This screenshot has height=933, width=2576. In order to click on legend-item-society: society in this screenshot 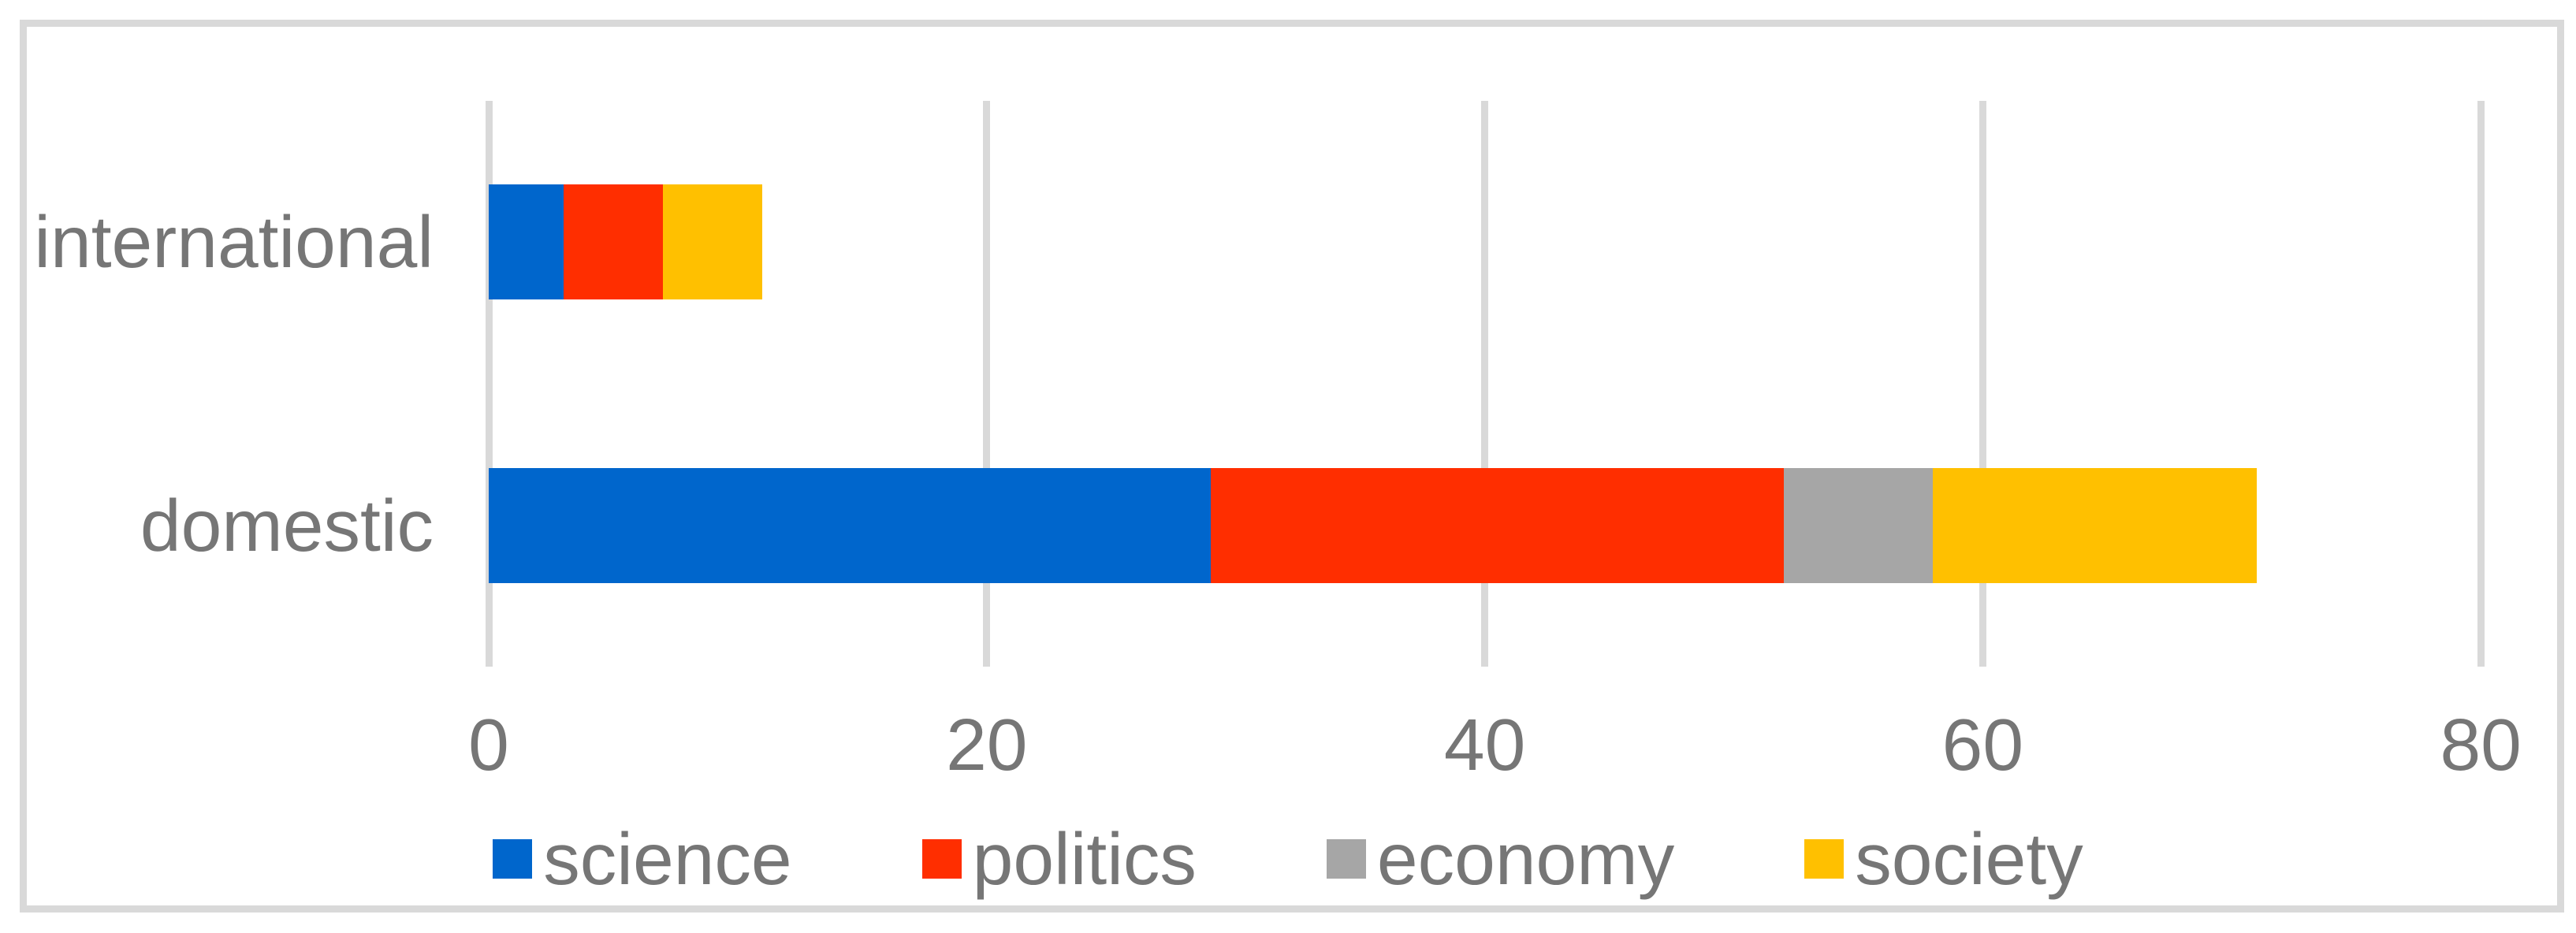, I will do `click(1943, 858)`.